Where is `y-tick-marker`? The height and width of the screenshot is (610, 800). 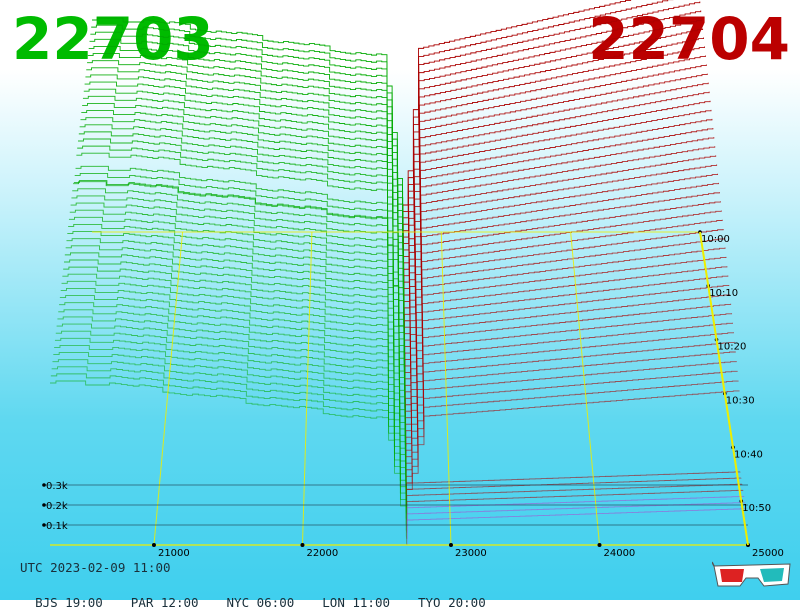 y-tick-marker is located at coordinates (44, 525).